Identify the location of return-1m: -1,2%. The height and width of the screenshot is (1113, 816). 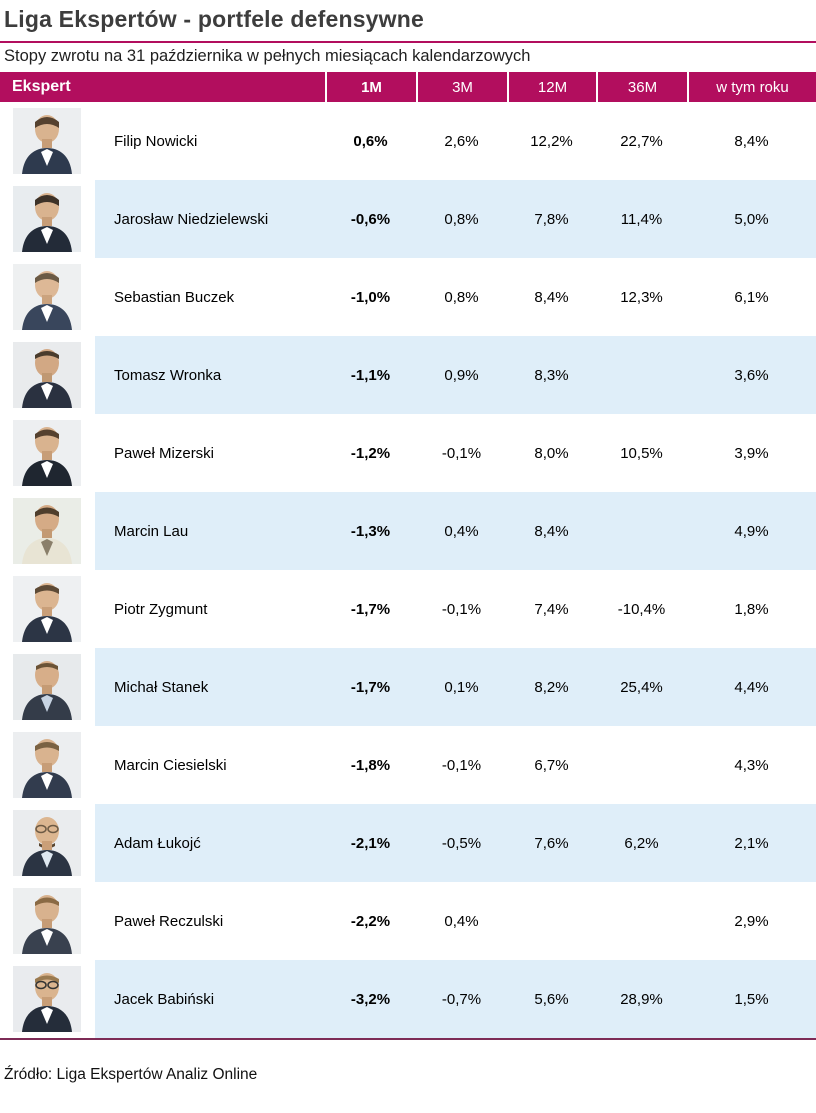
(370, 453).